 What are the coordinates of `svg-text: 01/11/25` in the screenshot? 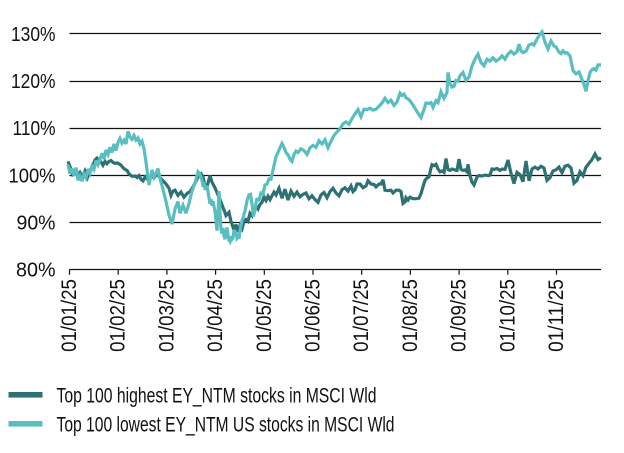 It's located at (556, 315).